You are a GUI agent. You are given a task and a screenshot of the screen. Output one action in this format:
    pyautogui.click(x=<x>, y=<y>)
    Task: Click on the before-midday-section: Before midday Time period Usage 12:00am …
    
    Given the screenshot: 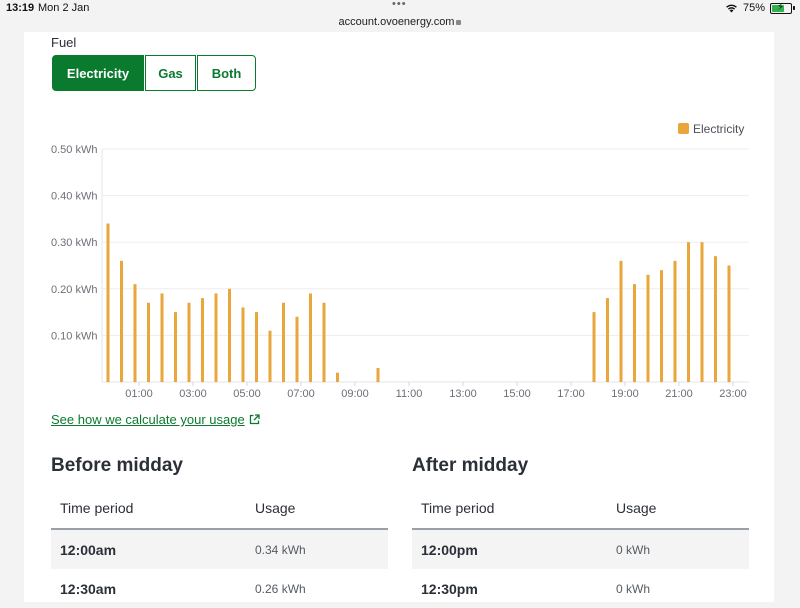 What is the action you would take?
    pyautogui.click(x=219, y=531)
    